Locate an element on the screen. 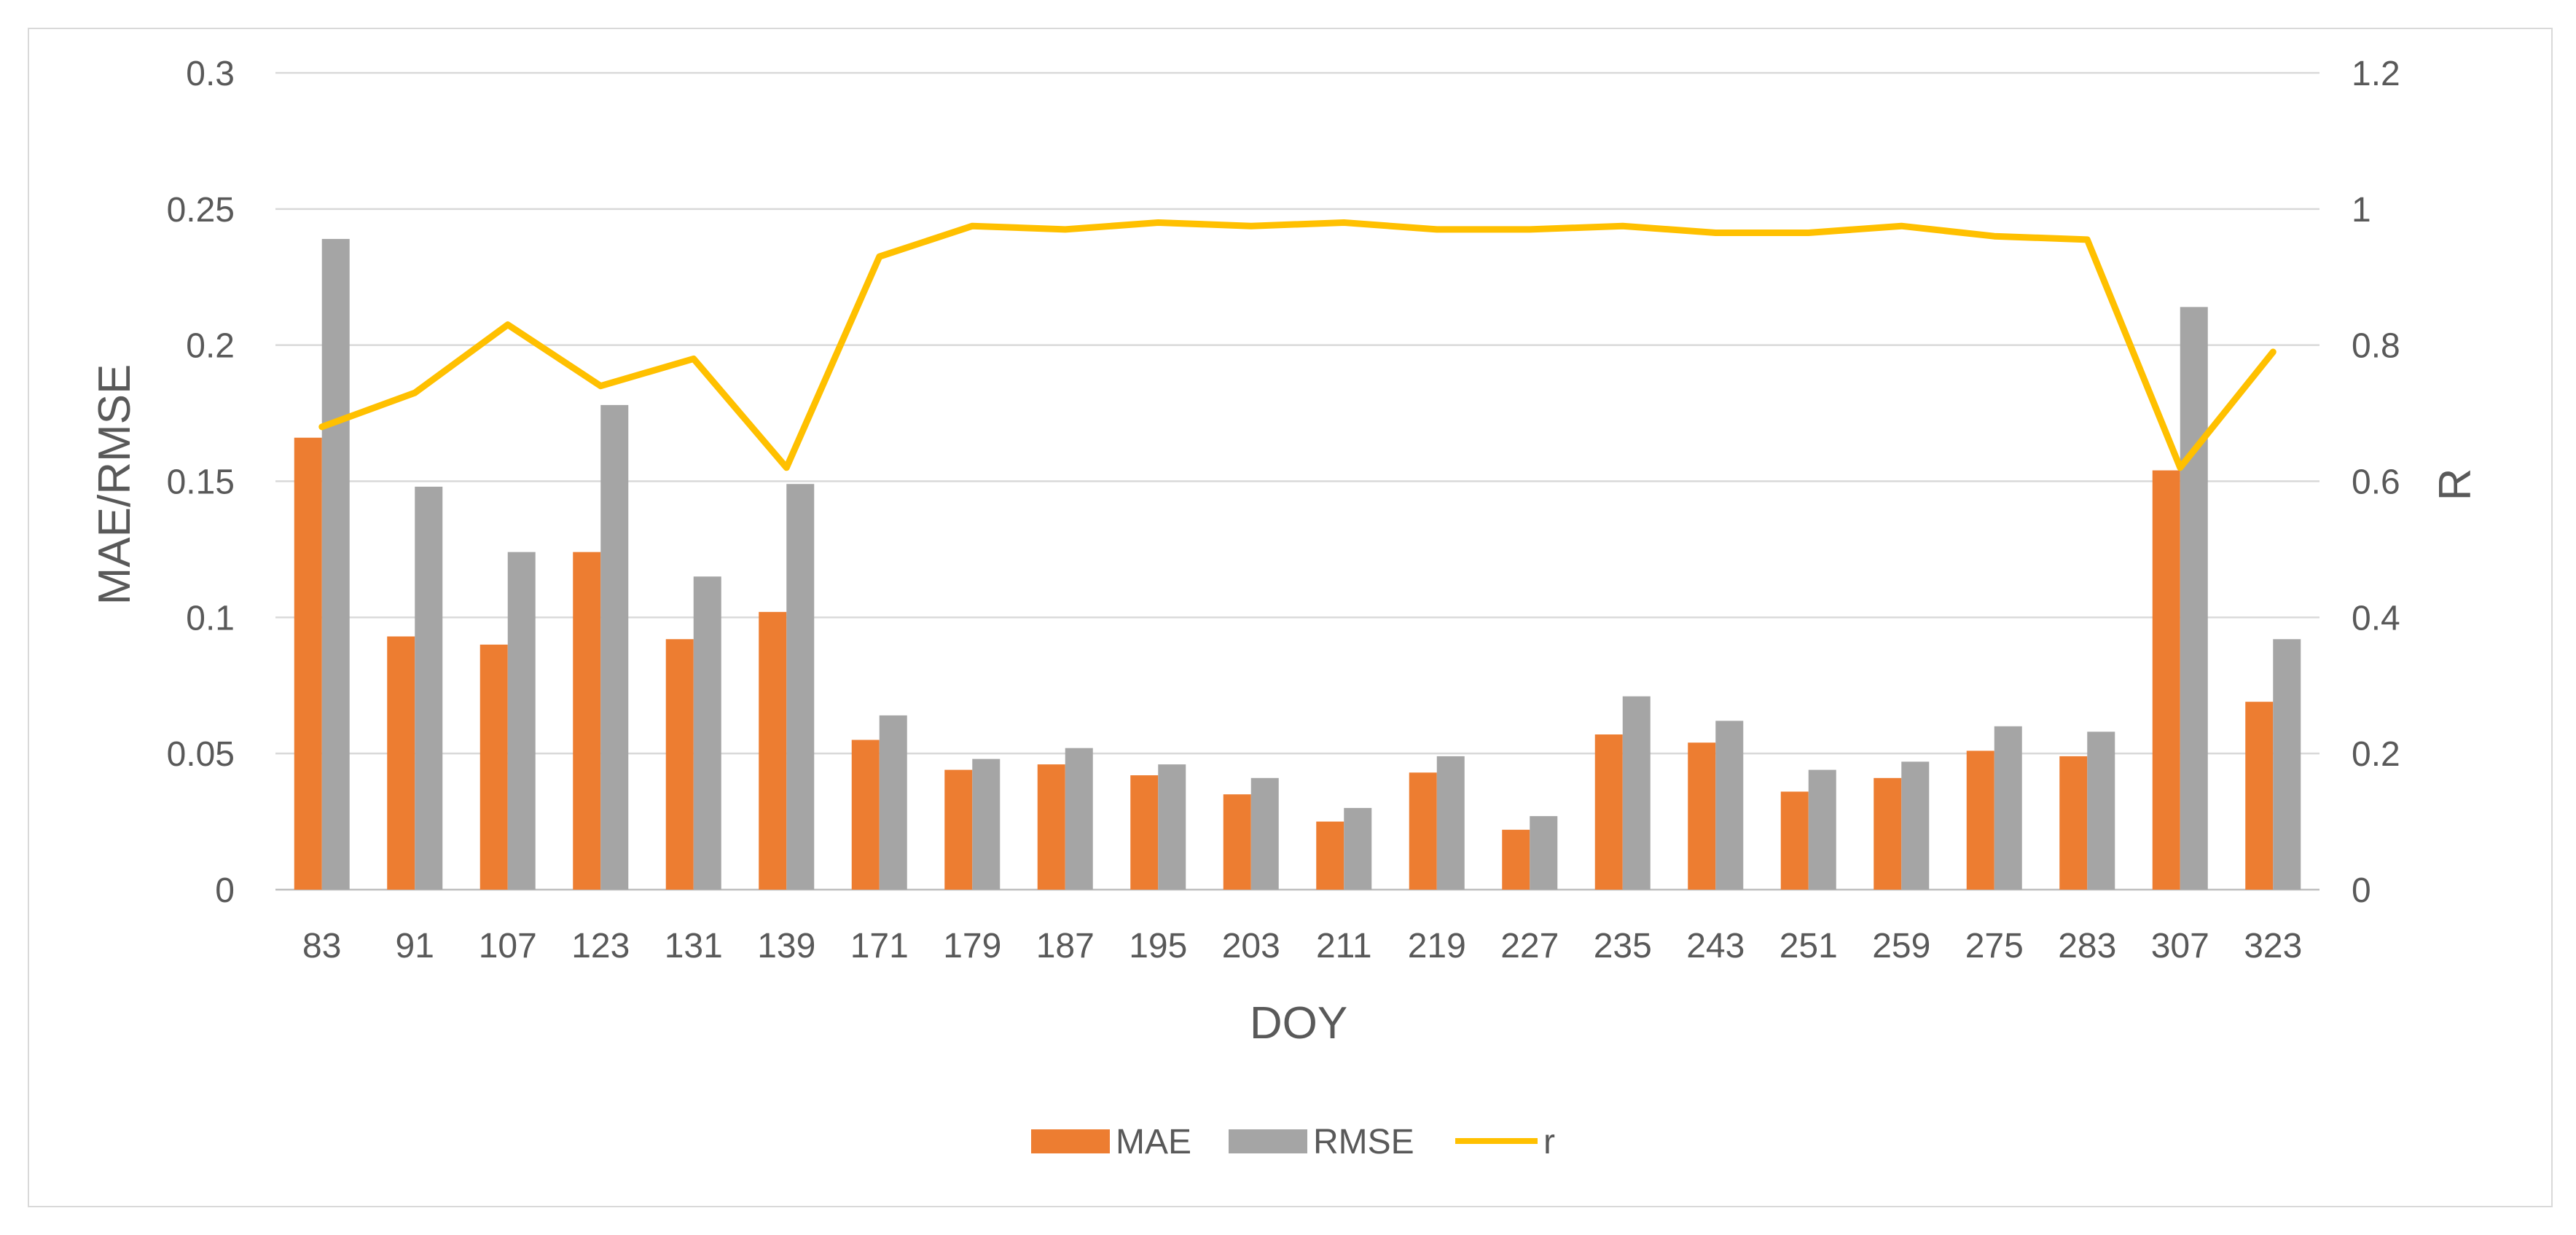  legend-swatch-mae is located at coordinates (1070, 1141).